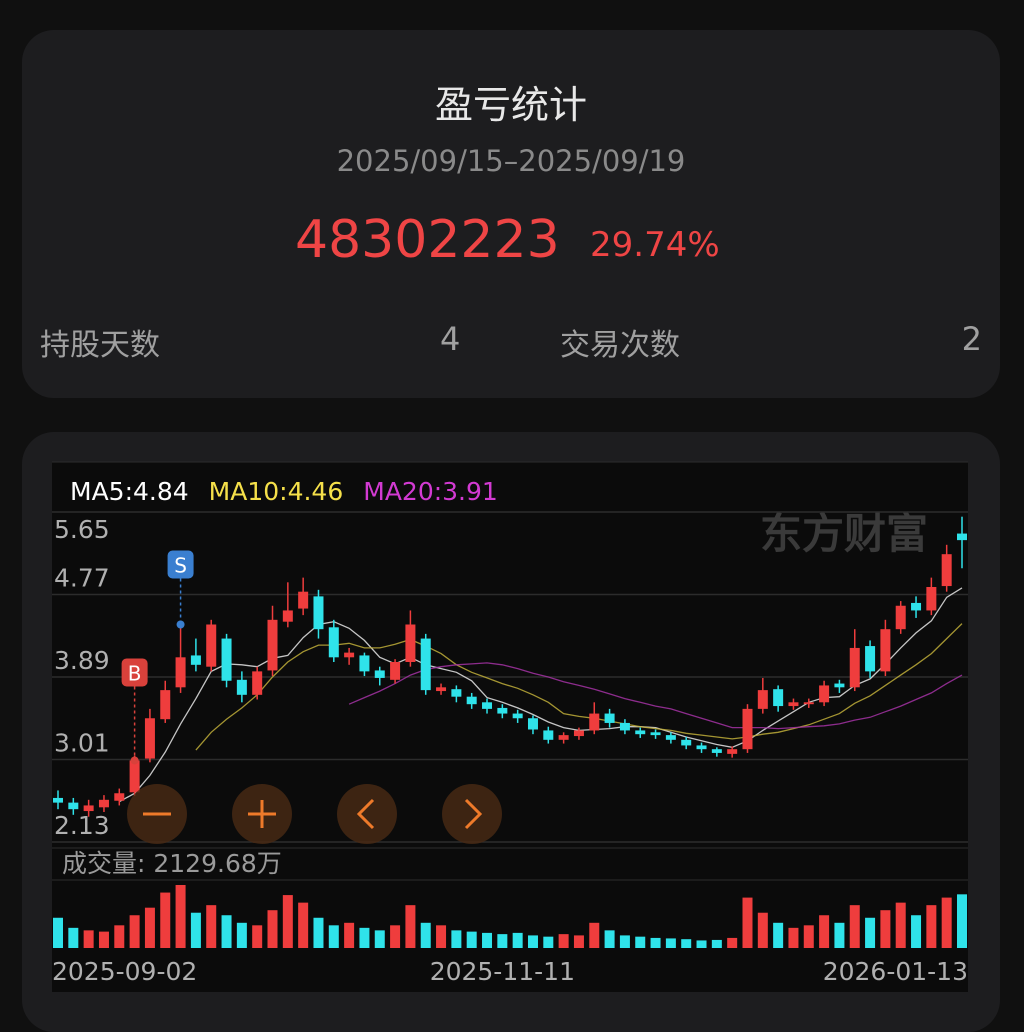  I want to click on prev-button, so click(367, 814).